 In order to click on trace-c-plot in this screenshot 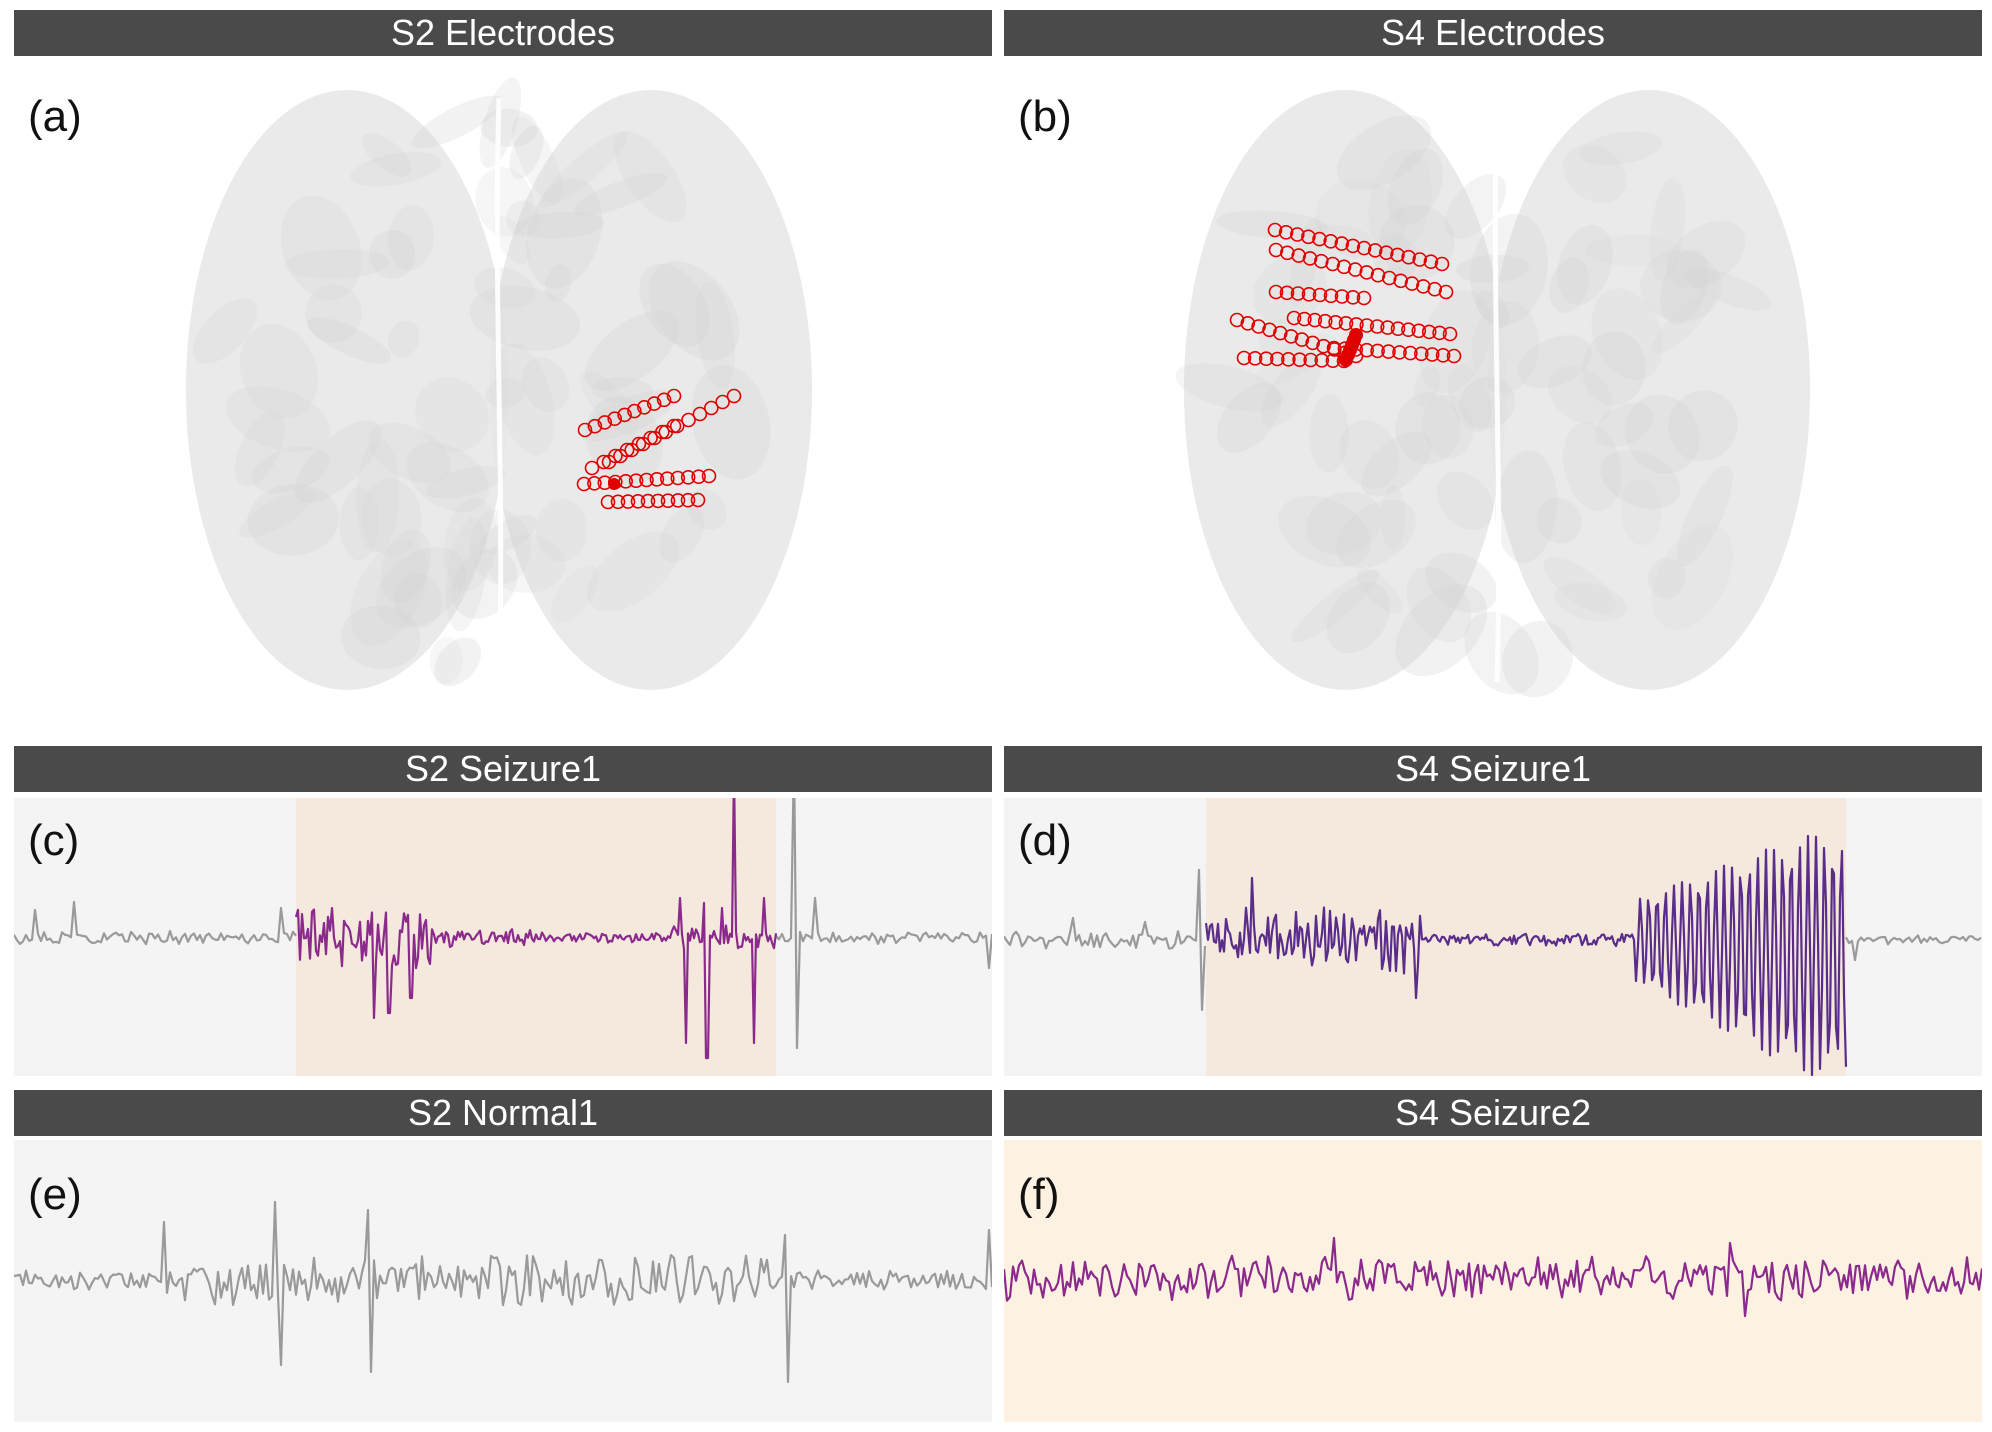, I will do `click(503, 937)`.